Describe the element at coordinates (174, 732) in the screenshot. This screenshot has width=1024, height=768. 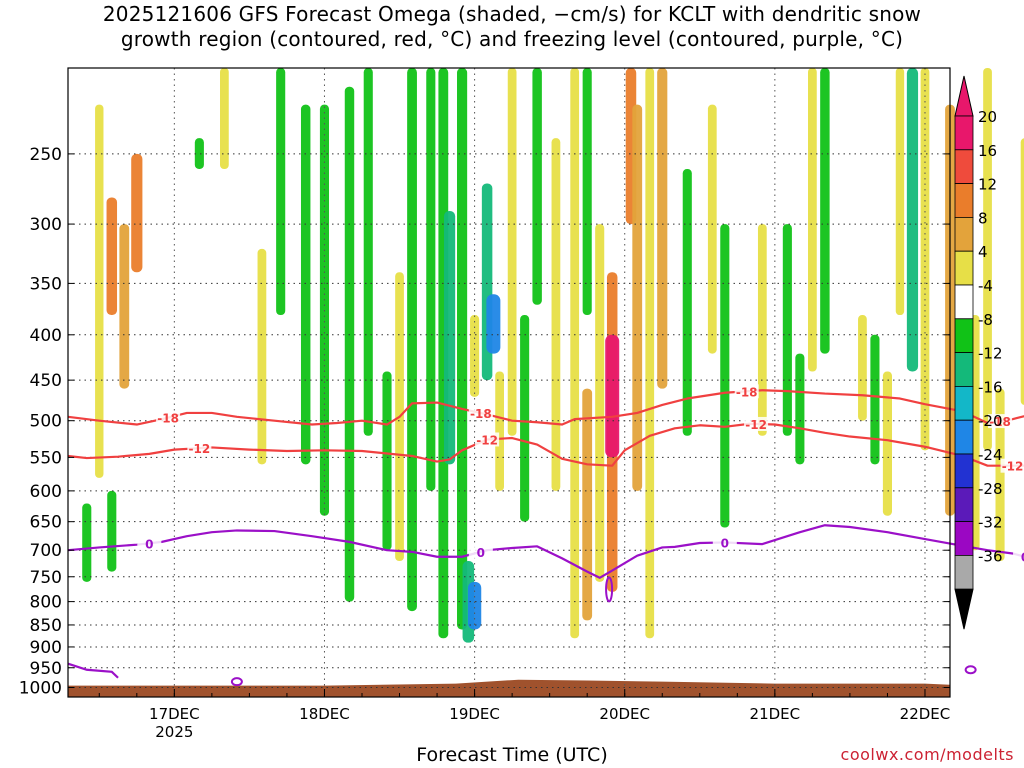
I see `x-tick-sublabel: 2025` at that location.